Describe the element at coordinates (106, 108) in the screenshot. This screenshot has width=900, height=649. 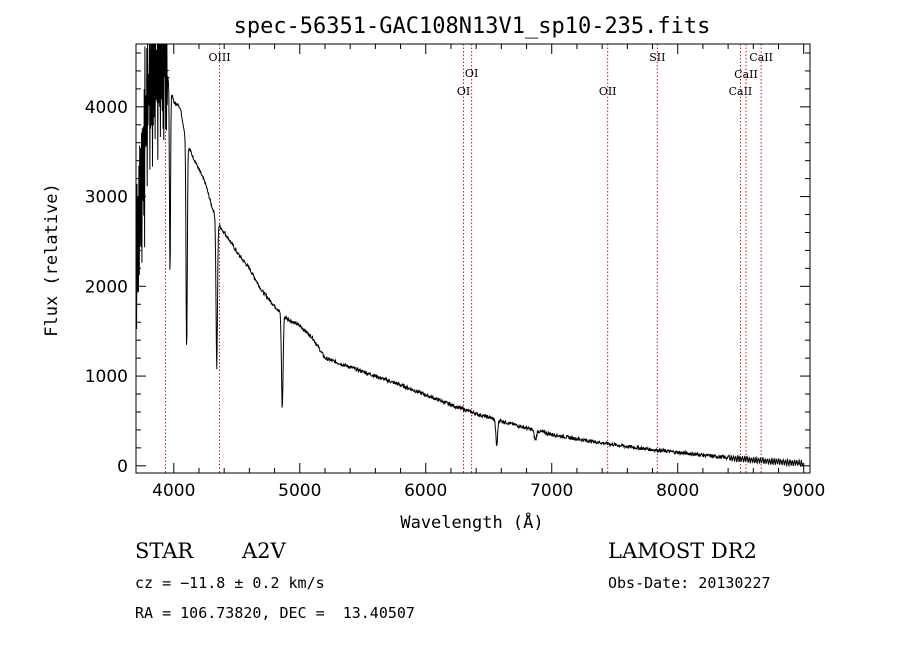
I see `y-tick-label: 4000` at that location.